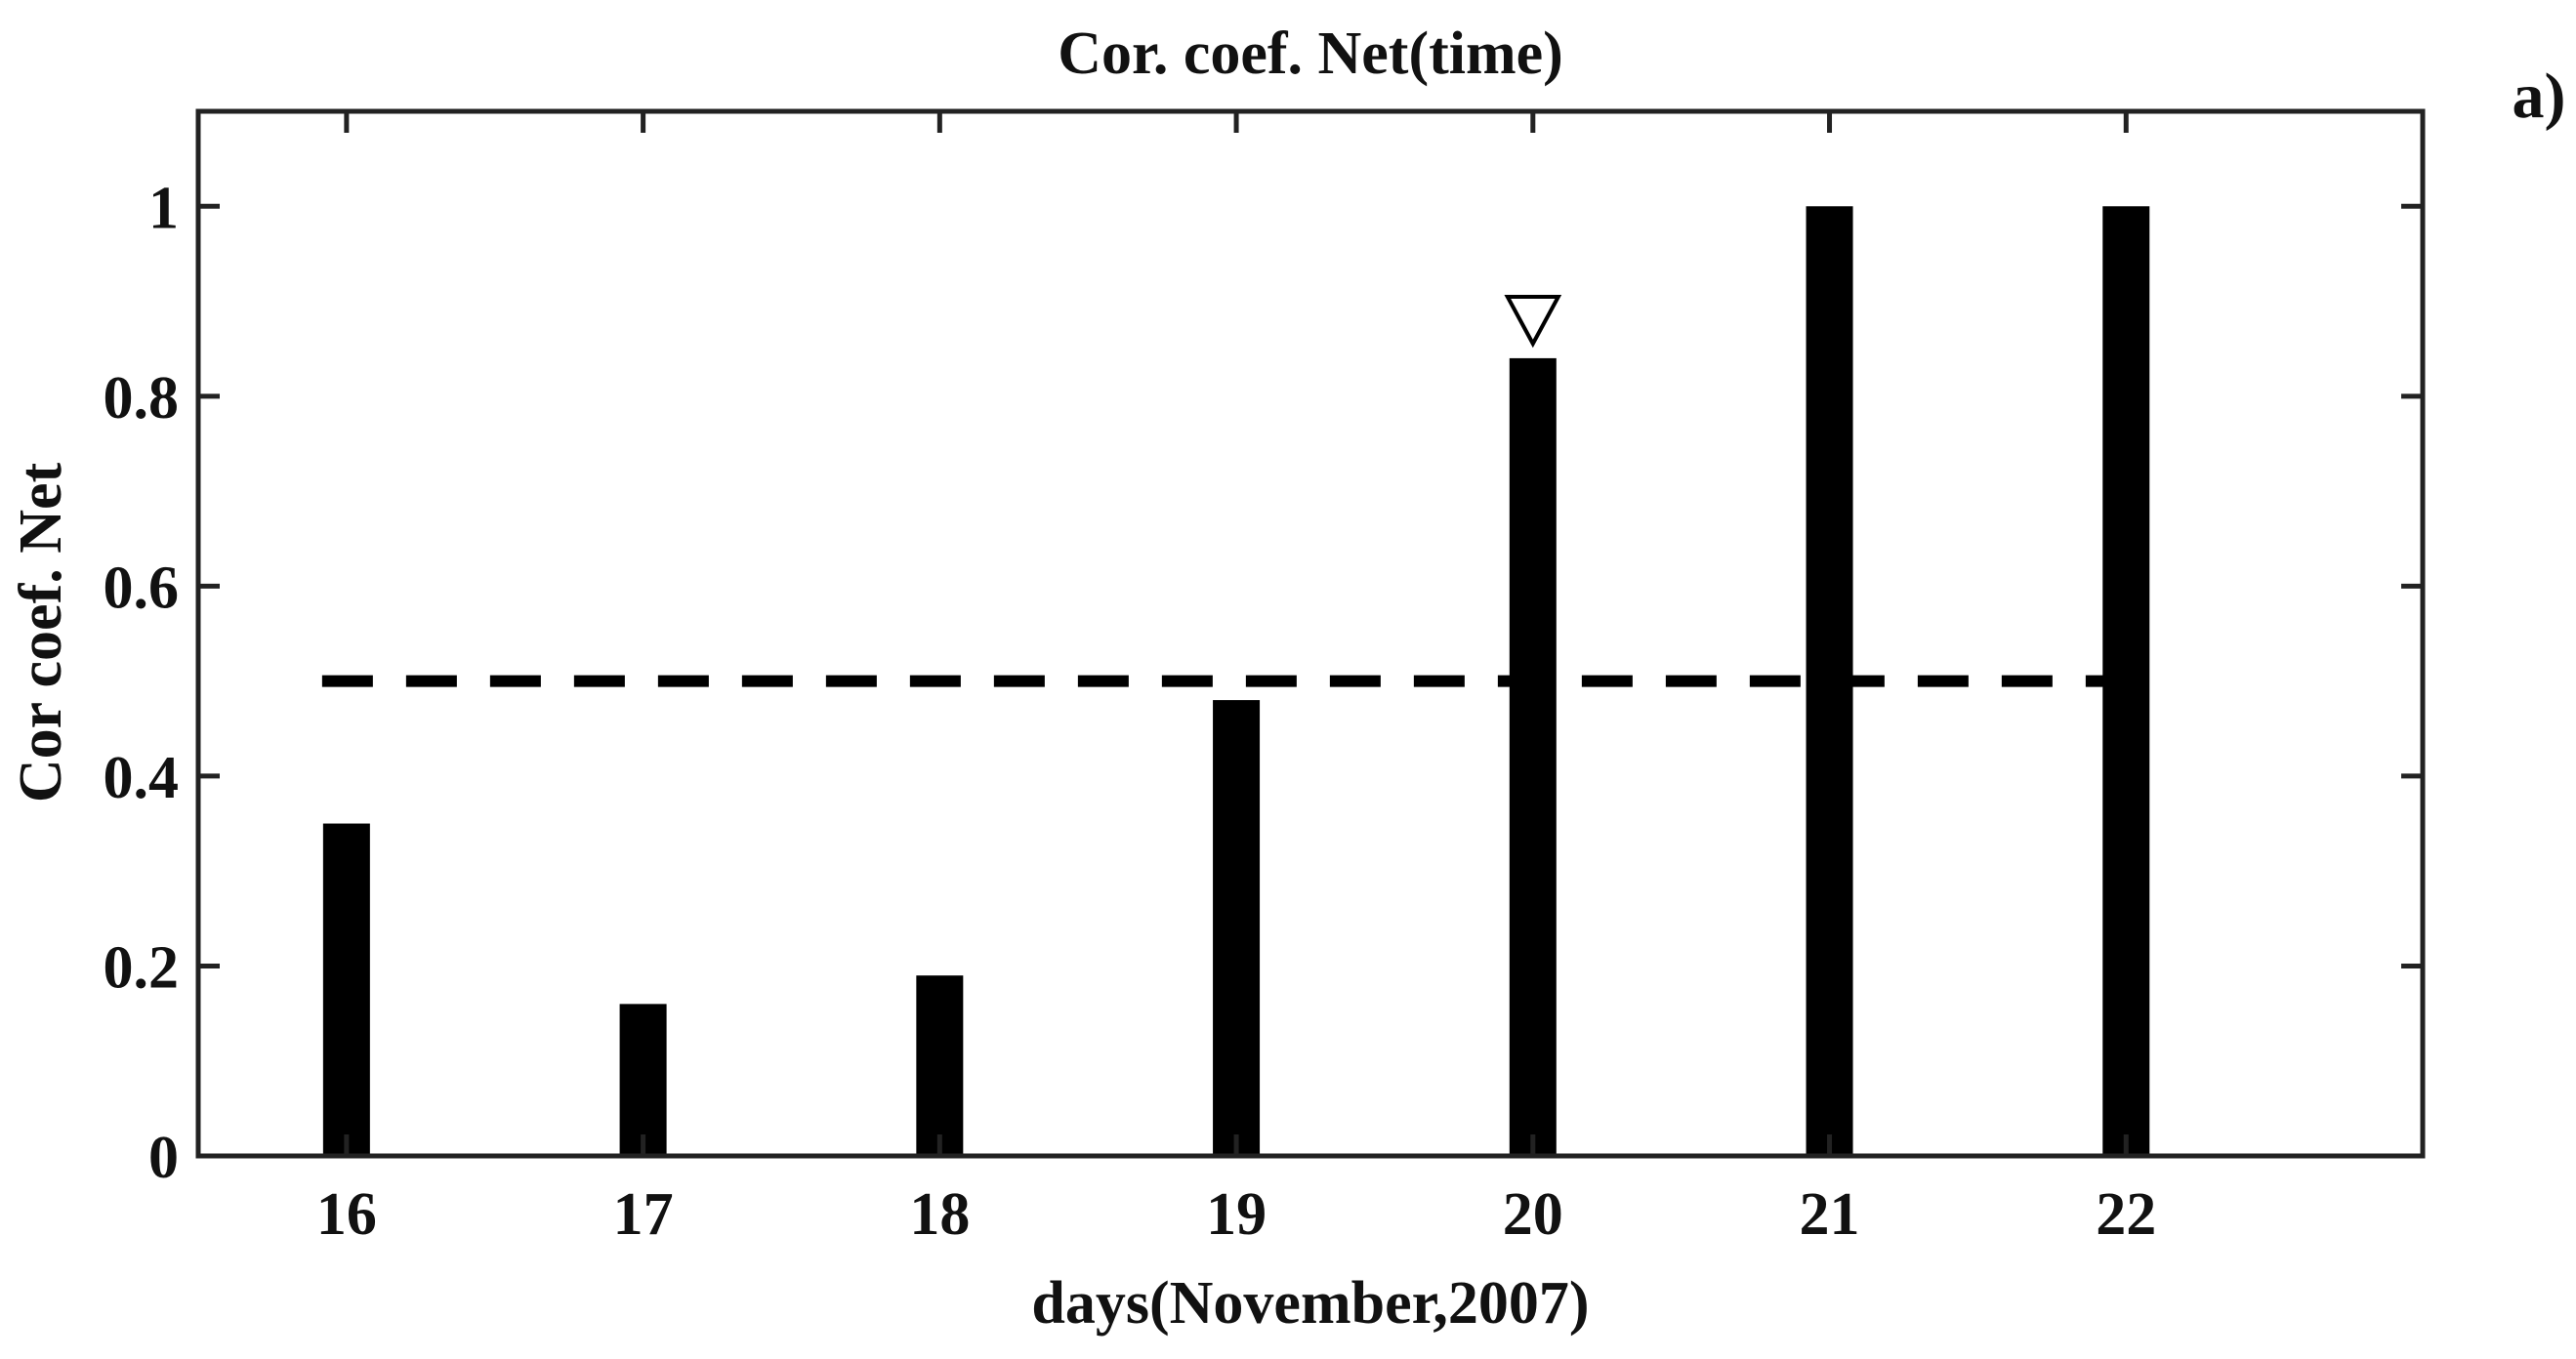  I want to click on y-tick-label: 0.8, so click(142, 398).